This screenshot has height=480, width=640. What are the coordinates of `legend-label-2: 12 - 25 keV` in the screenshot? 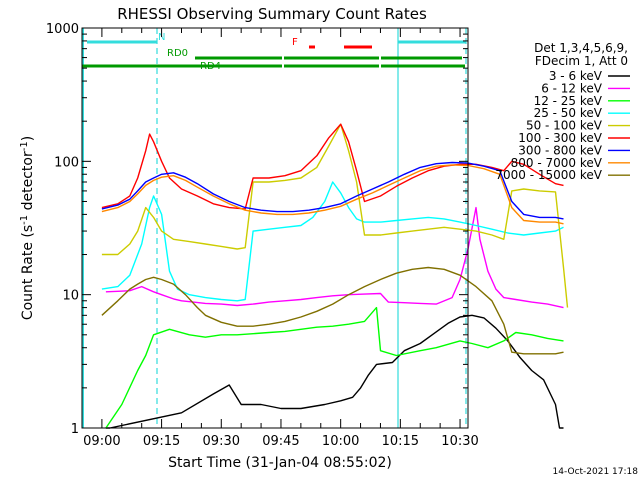 It's located at (568, 101).